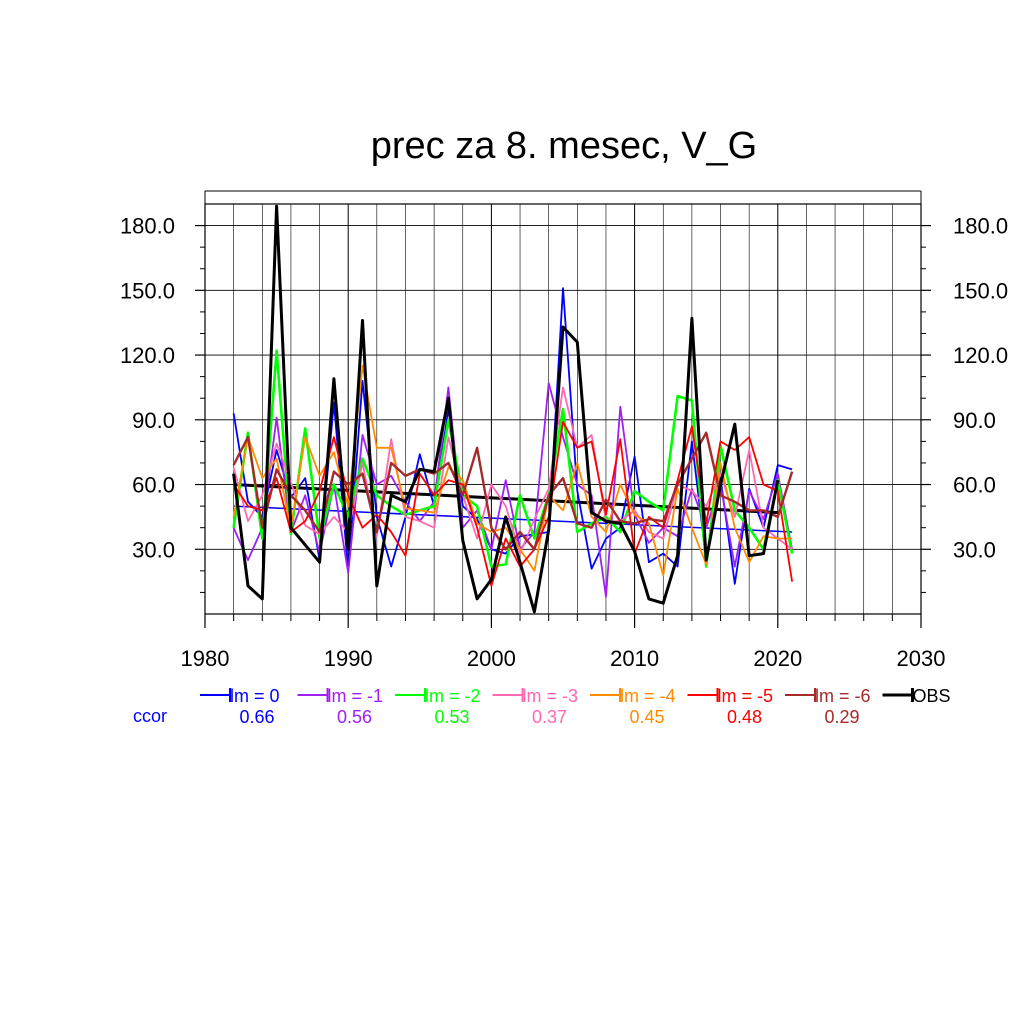 This screenshot has height=1024, width=1024. What do you see at coordinates (843, 696) in the screenshot?
I see `legend-label: lm = -6` at bounding box center [843, 696].